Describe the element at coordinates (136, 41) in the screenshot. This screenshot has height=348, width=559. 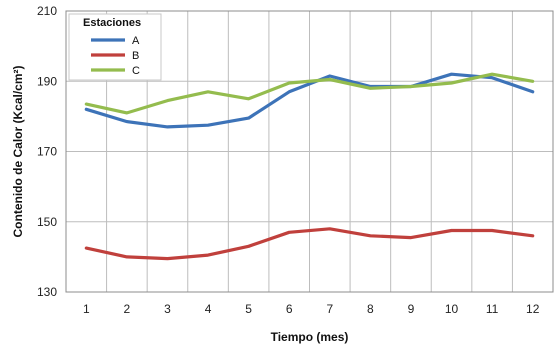
I see `legend-label-A: A` at that location.